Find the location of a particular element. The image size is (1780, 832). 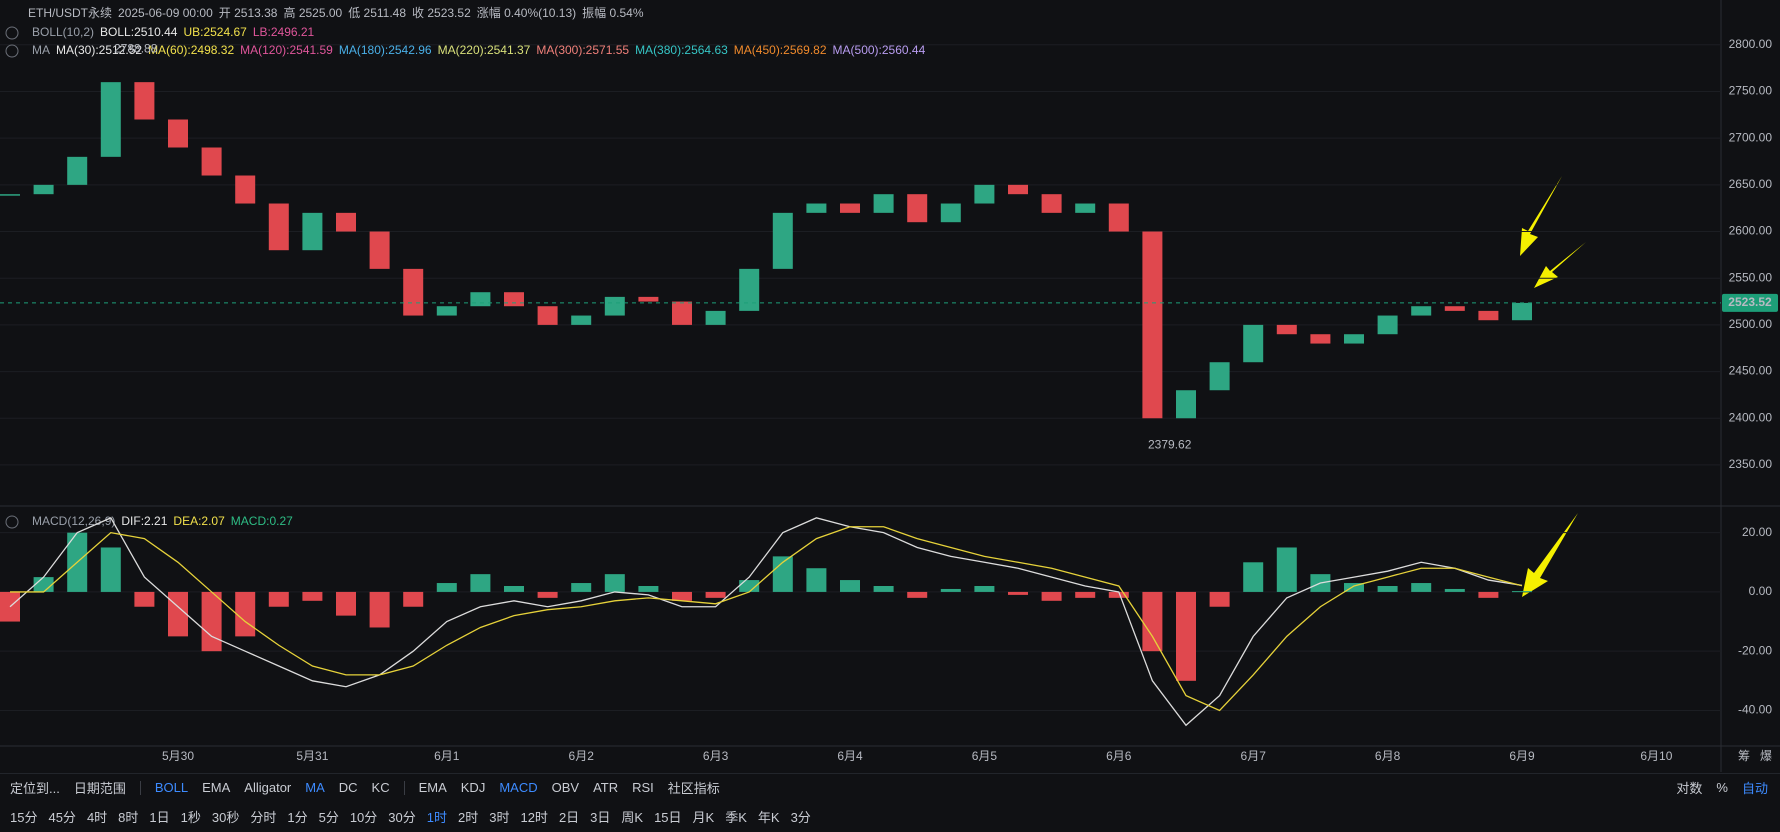

sub-indicator: ATR is located at coordinates (606, 787).